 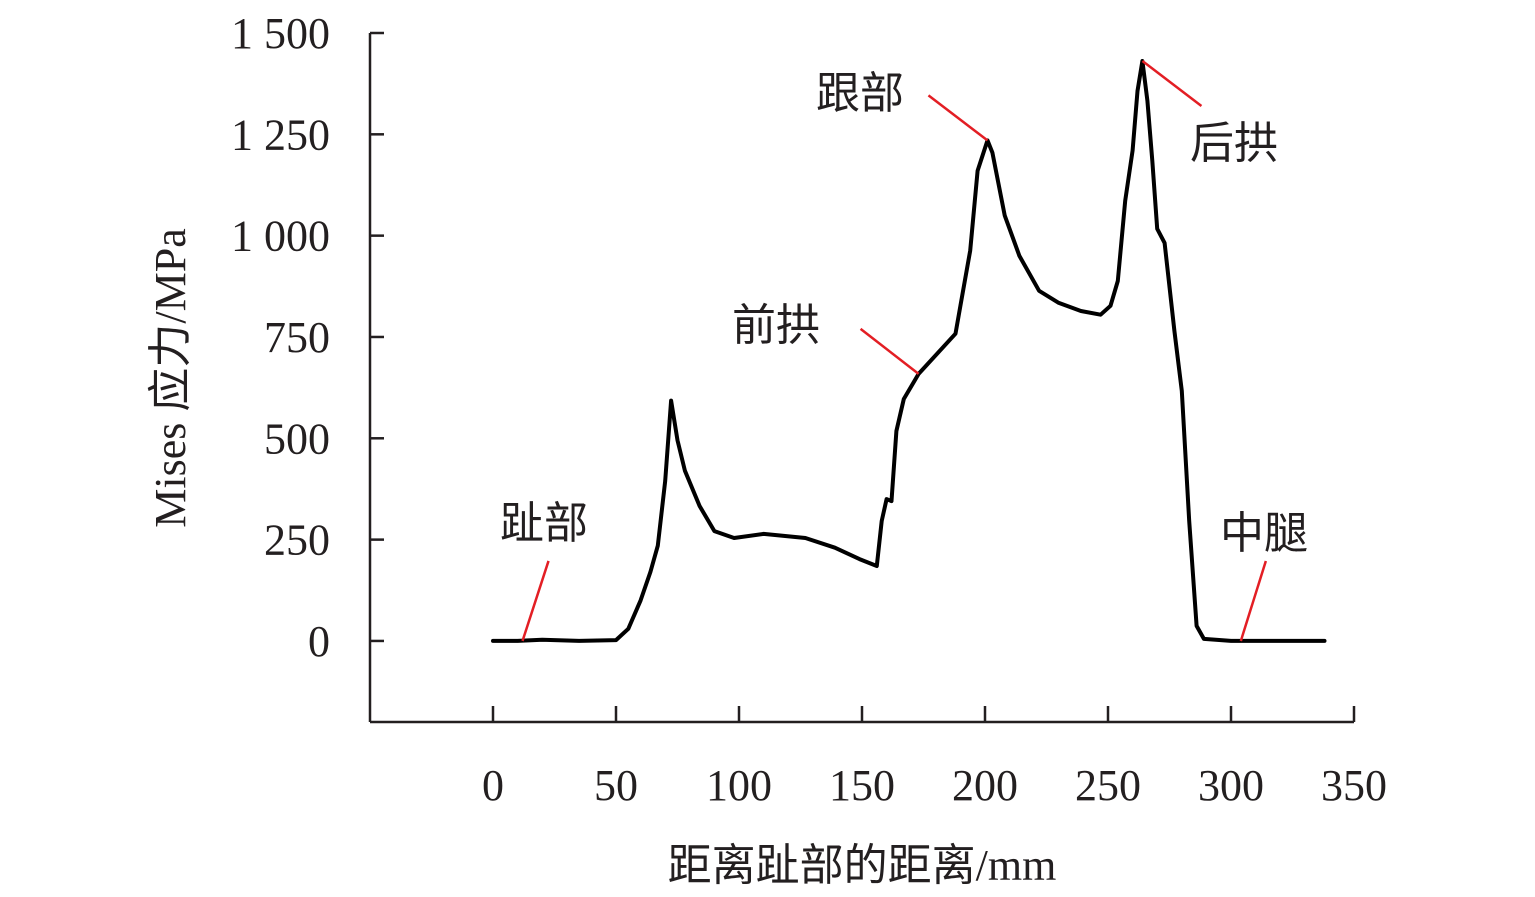 I want to click on annotation-label: 中腿, so click(x=1264, y=533).